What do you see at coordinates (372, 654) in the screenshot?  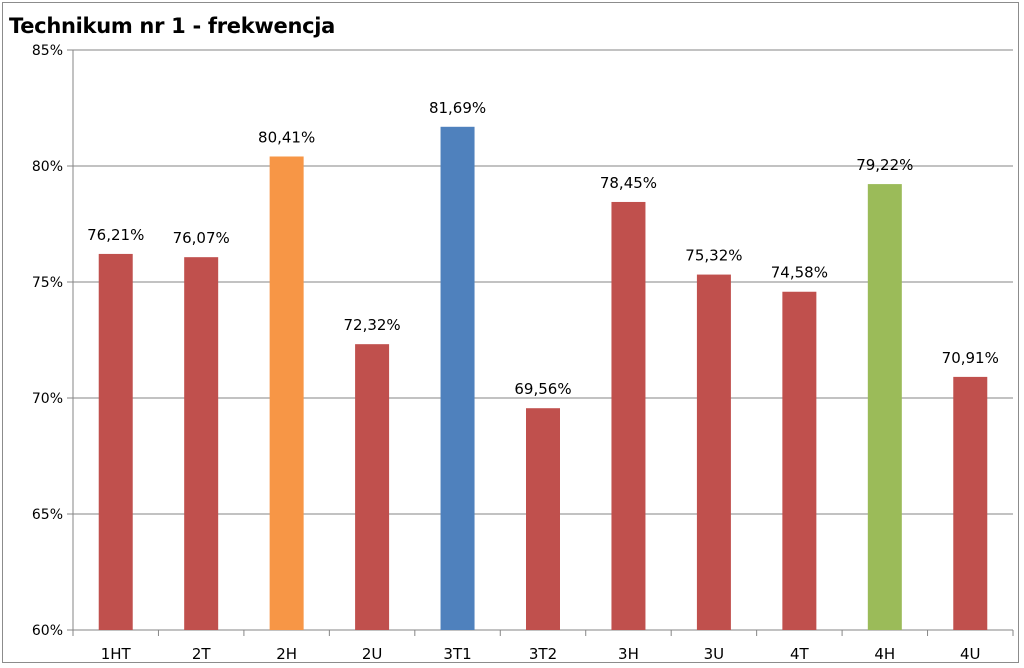 I see `x-tick-label: 2U` at bounding box center [372, 654].